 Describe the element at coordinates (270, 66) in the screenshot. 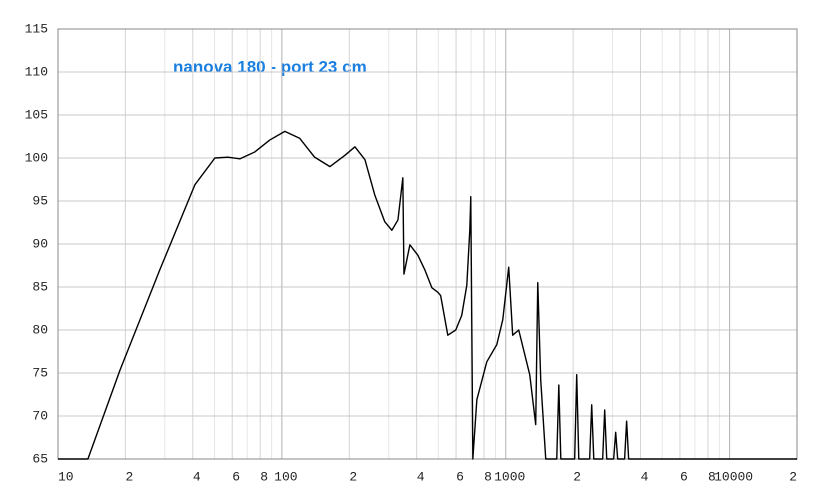

I see `chart-title: nanova 180 - port 23 cm` at that location.